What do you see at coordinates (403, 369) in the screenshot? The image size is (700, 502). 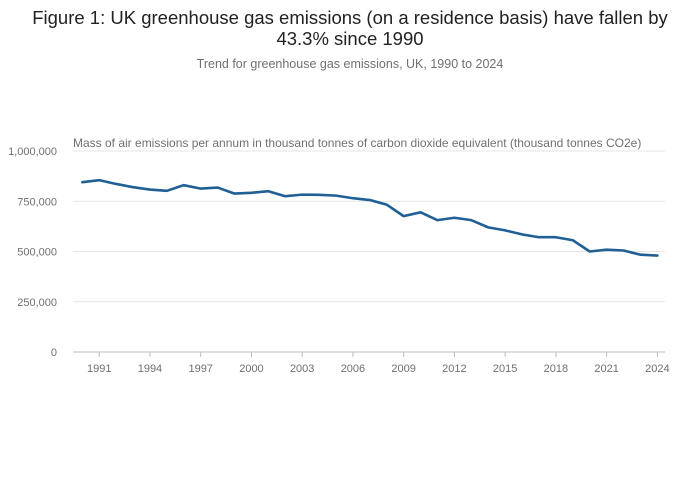 I see `x-tick-label: 2009` at bounding box center [403, 369].